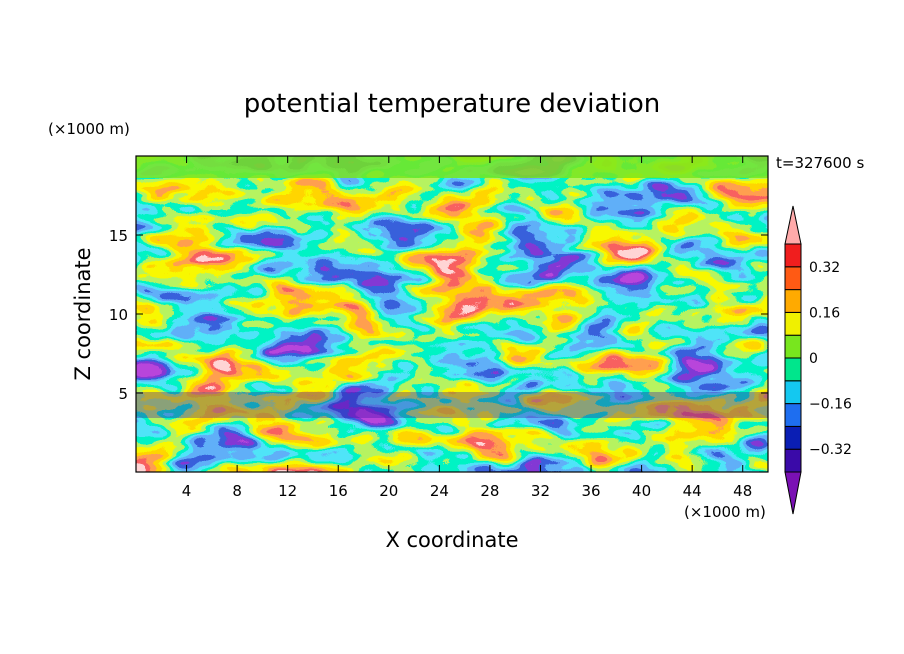 The image size is (904, 654). What do you see at coordinates (388, 491) in the screenshot?
I see `x-tick-label: 20` at bounding box center [388, 491].